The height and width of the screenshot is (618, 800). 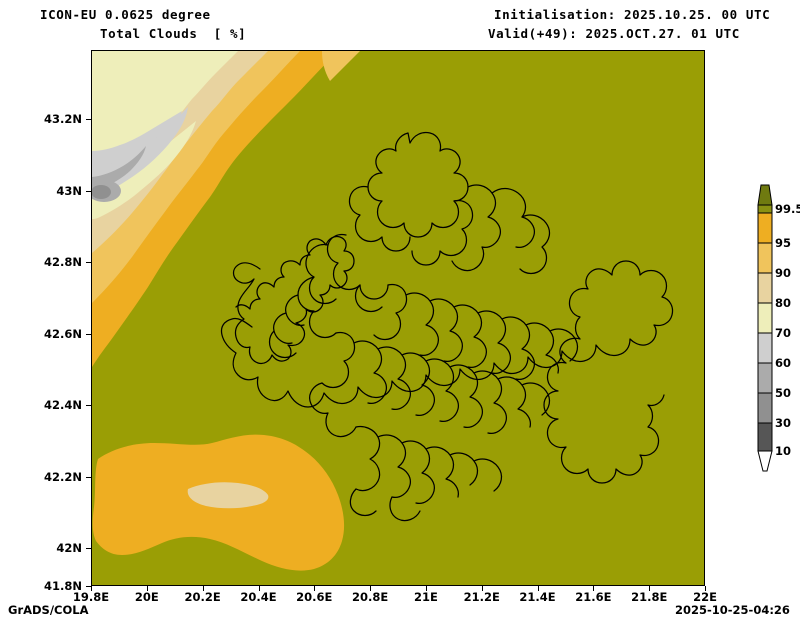 What do you see at coordinates (63, 333) in the screenshot?
I see `y-axis-label: 42.6N` at bounding box center [63, 333].